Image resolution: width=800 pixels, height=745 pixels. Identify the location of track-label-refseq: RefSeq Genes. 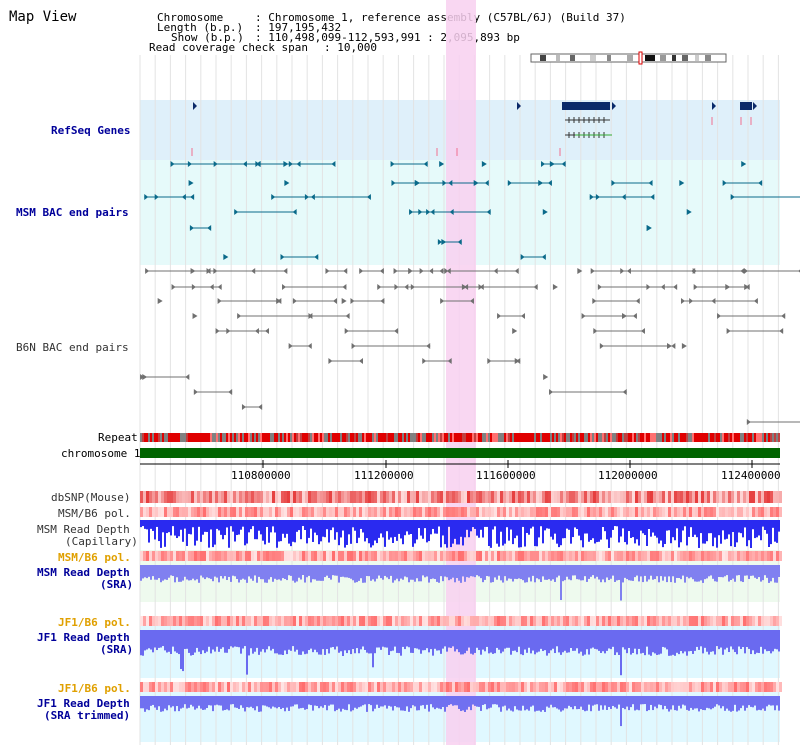
(91, 130).